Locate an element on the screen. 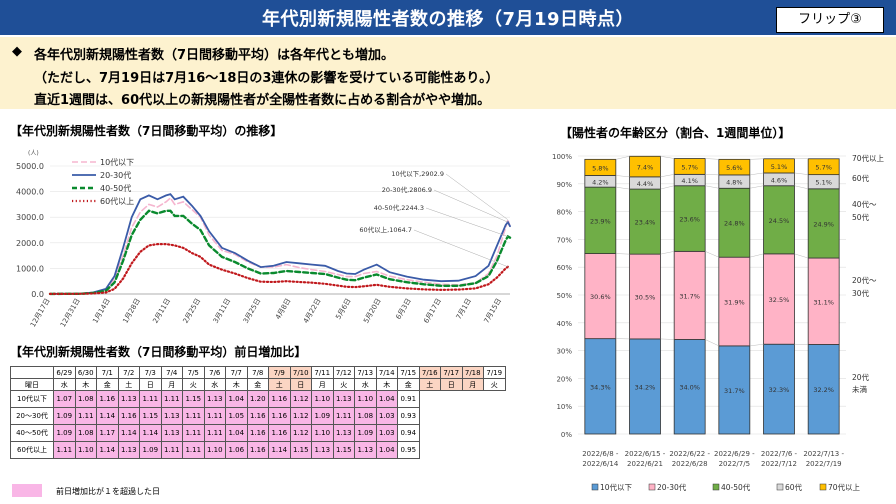 The height and width of the screenshot is (504, 896). weekday-header: 土 is located at coordinates (429, 384).